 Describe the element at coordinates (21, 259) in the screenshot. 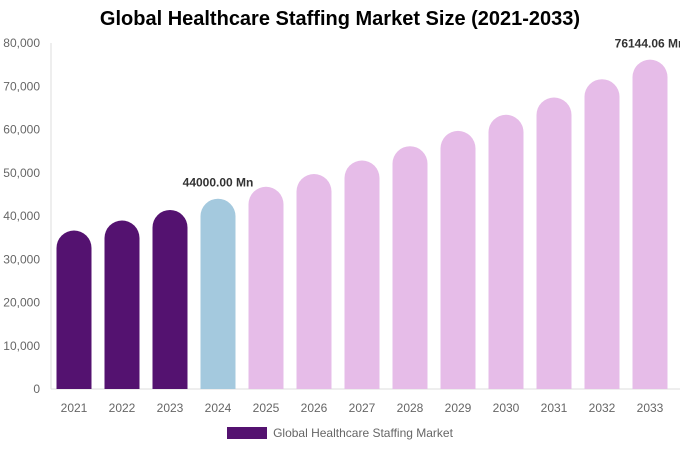

I see `y-tick-label: 30,000` at that location.